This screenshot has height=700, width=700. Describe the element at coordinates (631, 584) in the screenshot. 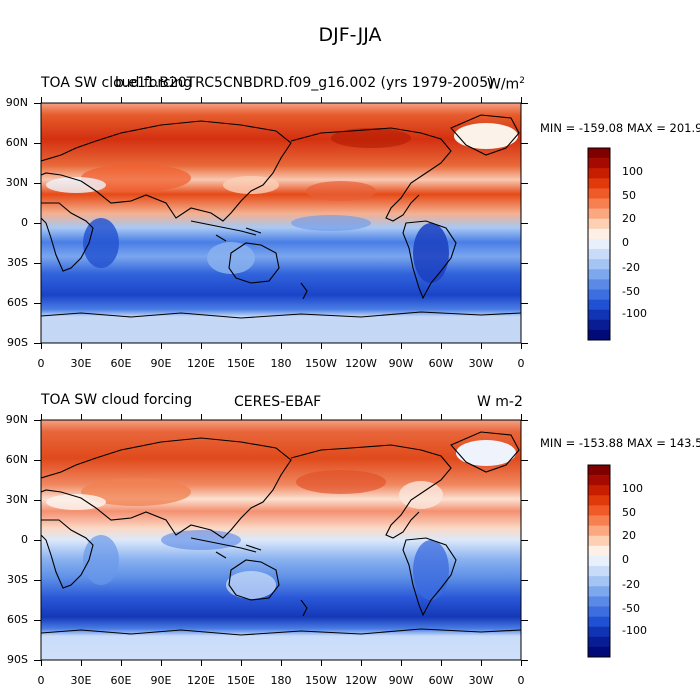

I see `colorbar-label-1-4: -20` at that location.